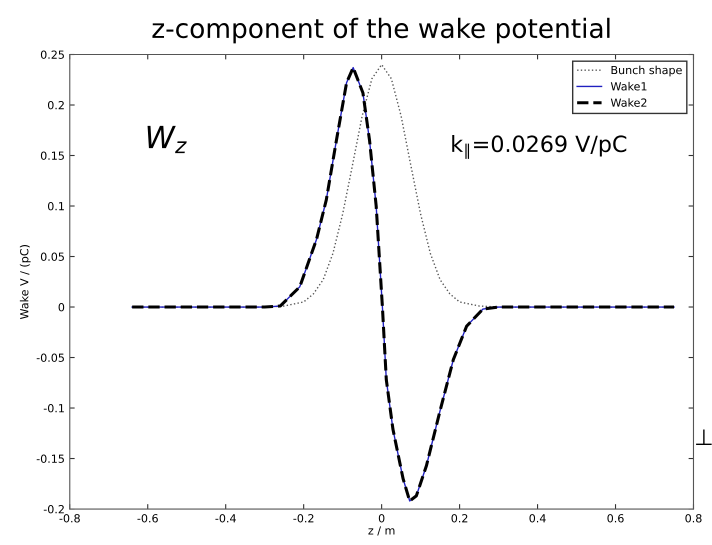 The image size is (712, 545). What do you see at coordinates (539, 147) in the screenshot?
I see `annotation: k$_{∥}$=0.0269 V/pC` at bounding box center [539, 147].